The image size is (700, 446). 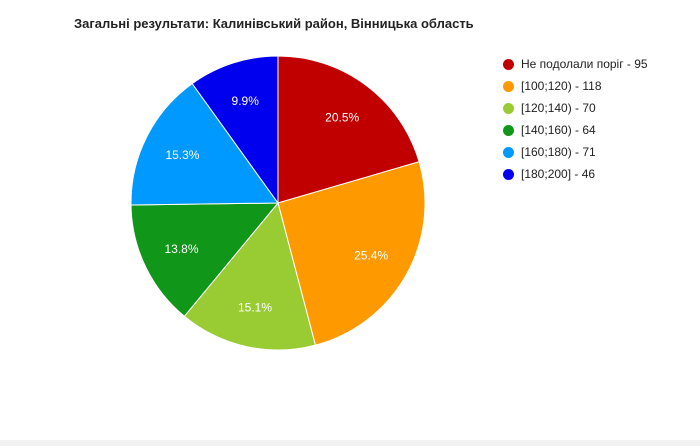 I want to click on bottom-divider, so click(x=350, y=443).